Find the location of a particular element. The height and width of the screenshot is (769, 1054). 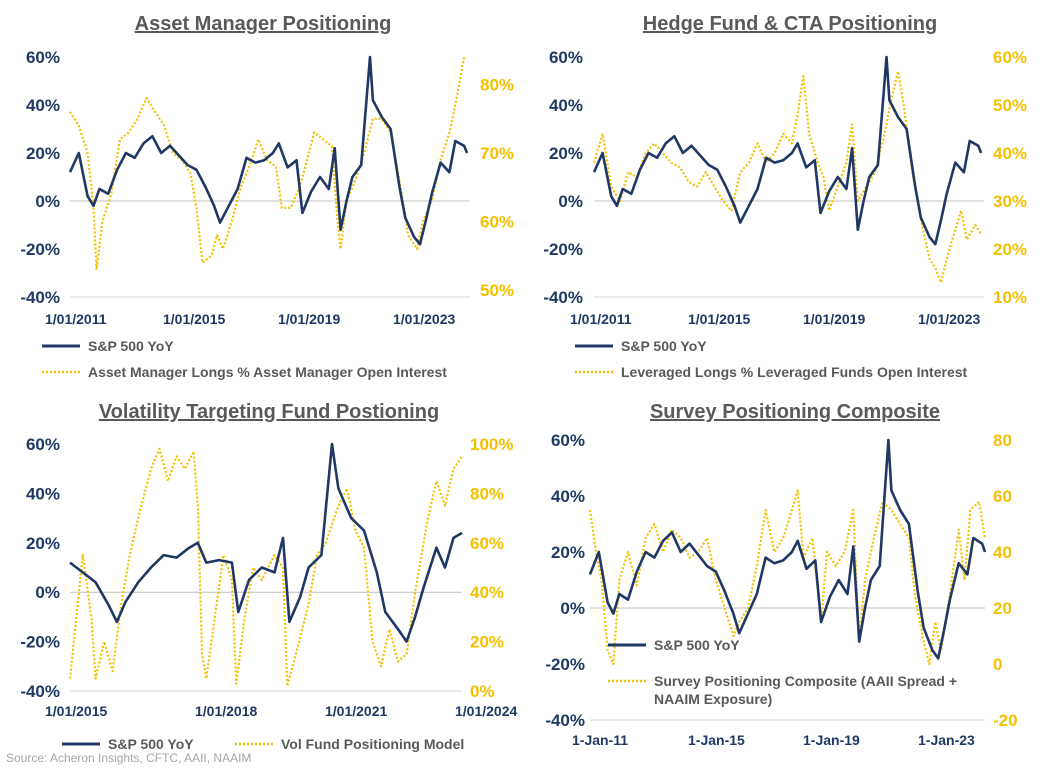

x-tick-label: 1-Jan-15 is located at coordinates (716, 740).